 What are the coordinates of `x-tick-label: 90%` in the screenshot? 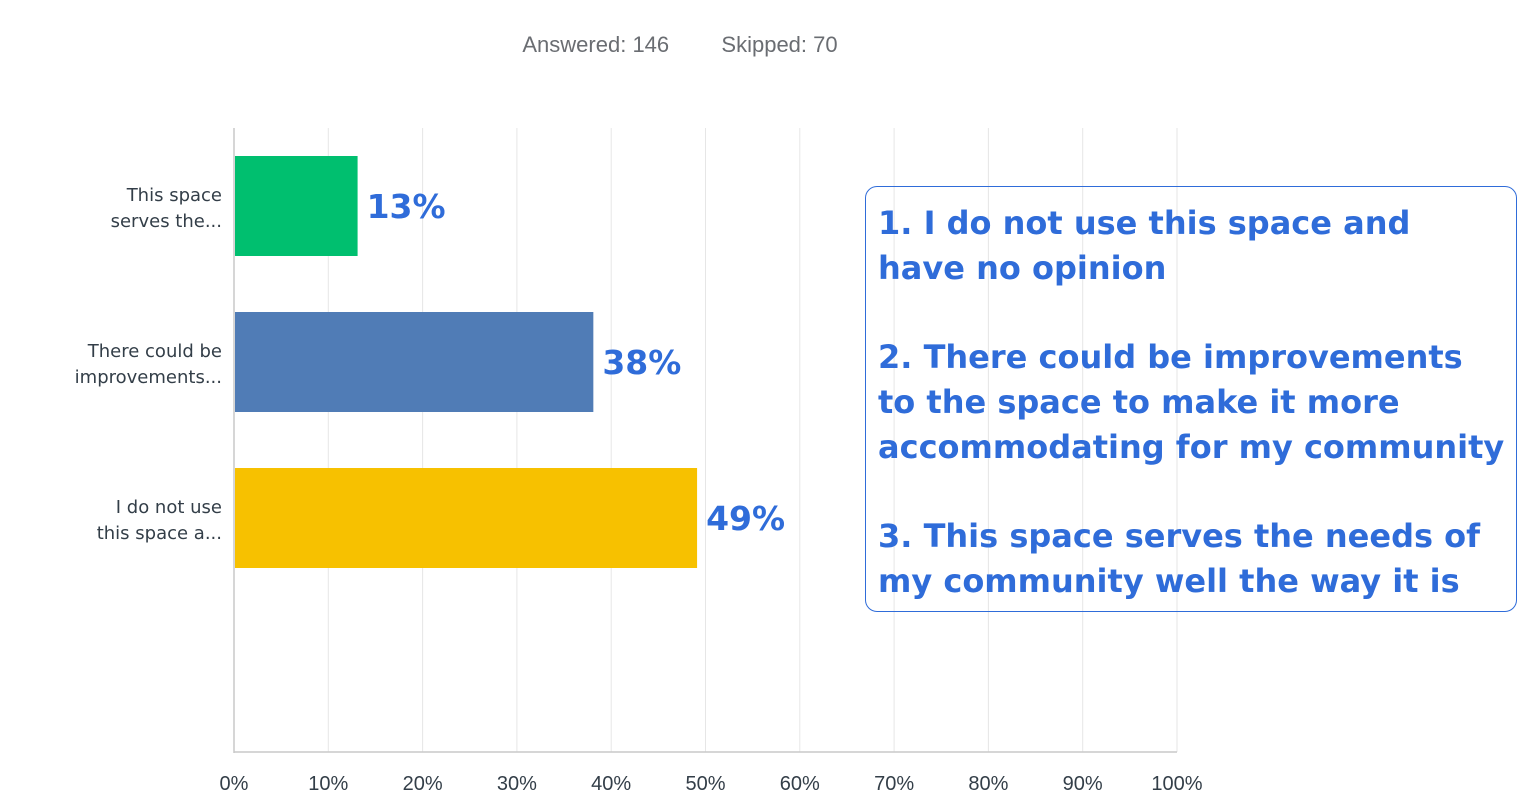 It's located at (1083, 784).